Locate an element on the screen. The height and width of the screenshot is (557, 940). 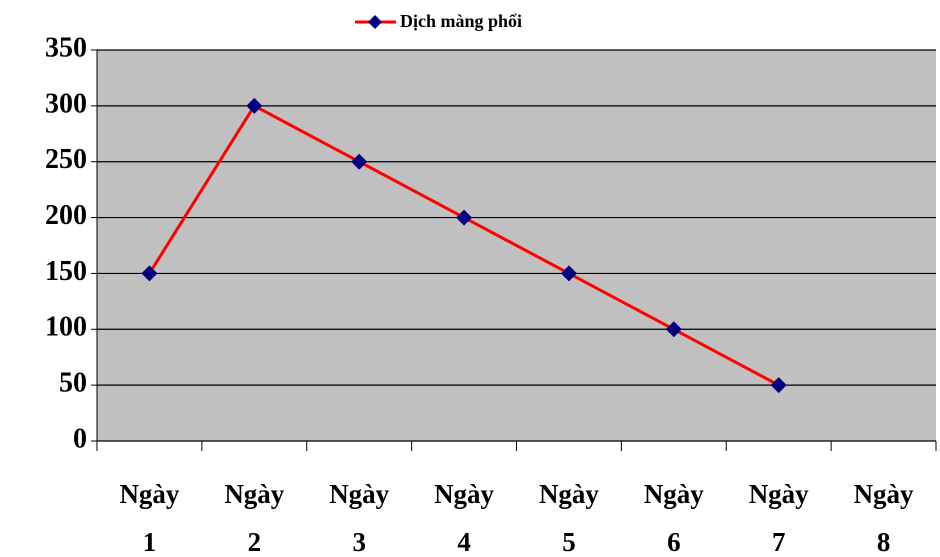
x-tick-label: Ngày 6 is located at coordinates (674, 518).